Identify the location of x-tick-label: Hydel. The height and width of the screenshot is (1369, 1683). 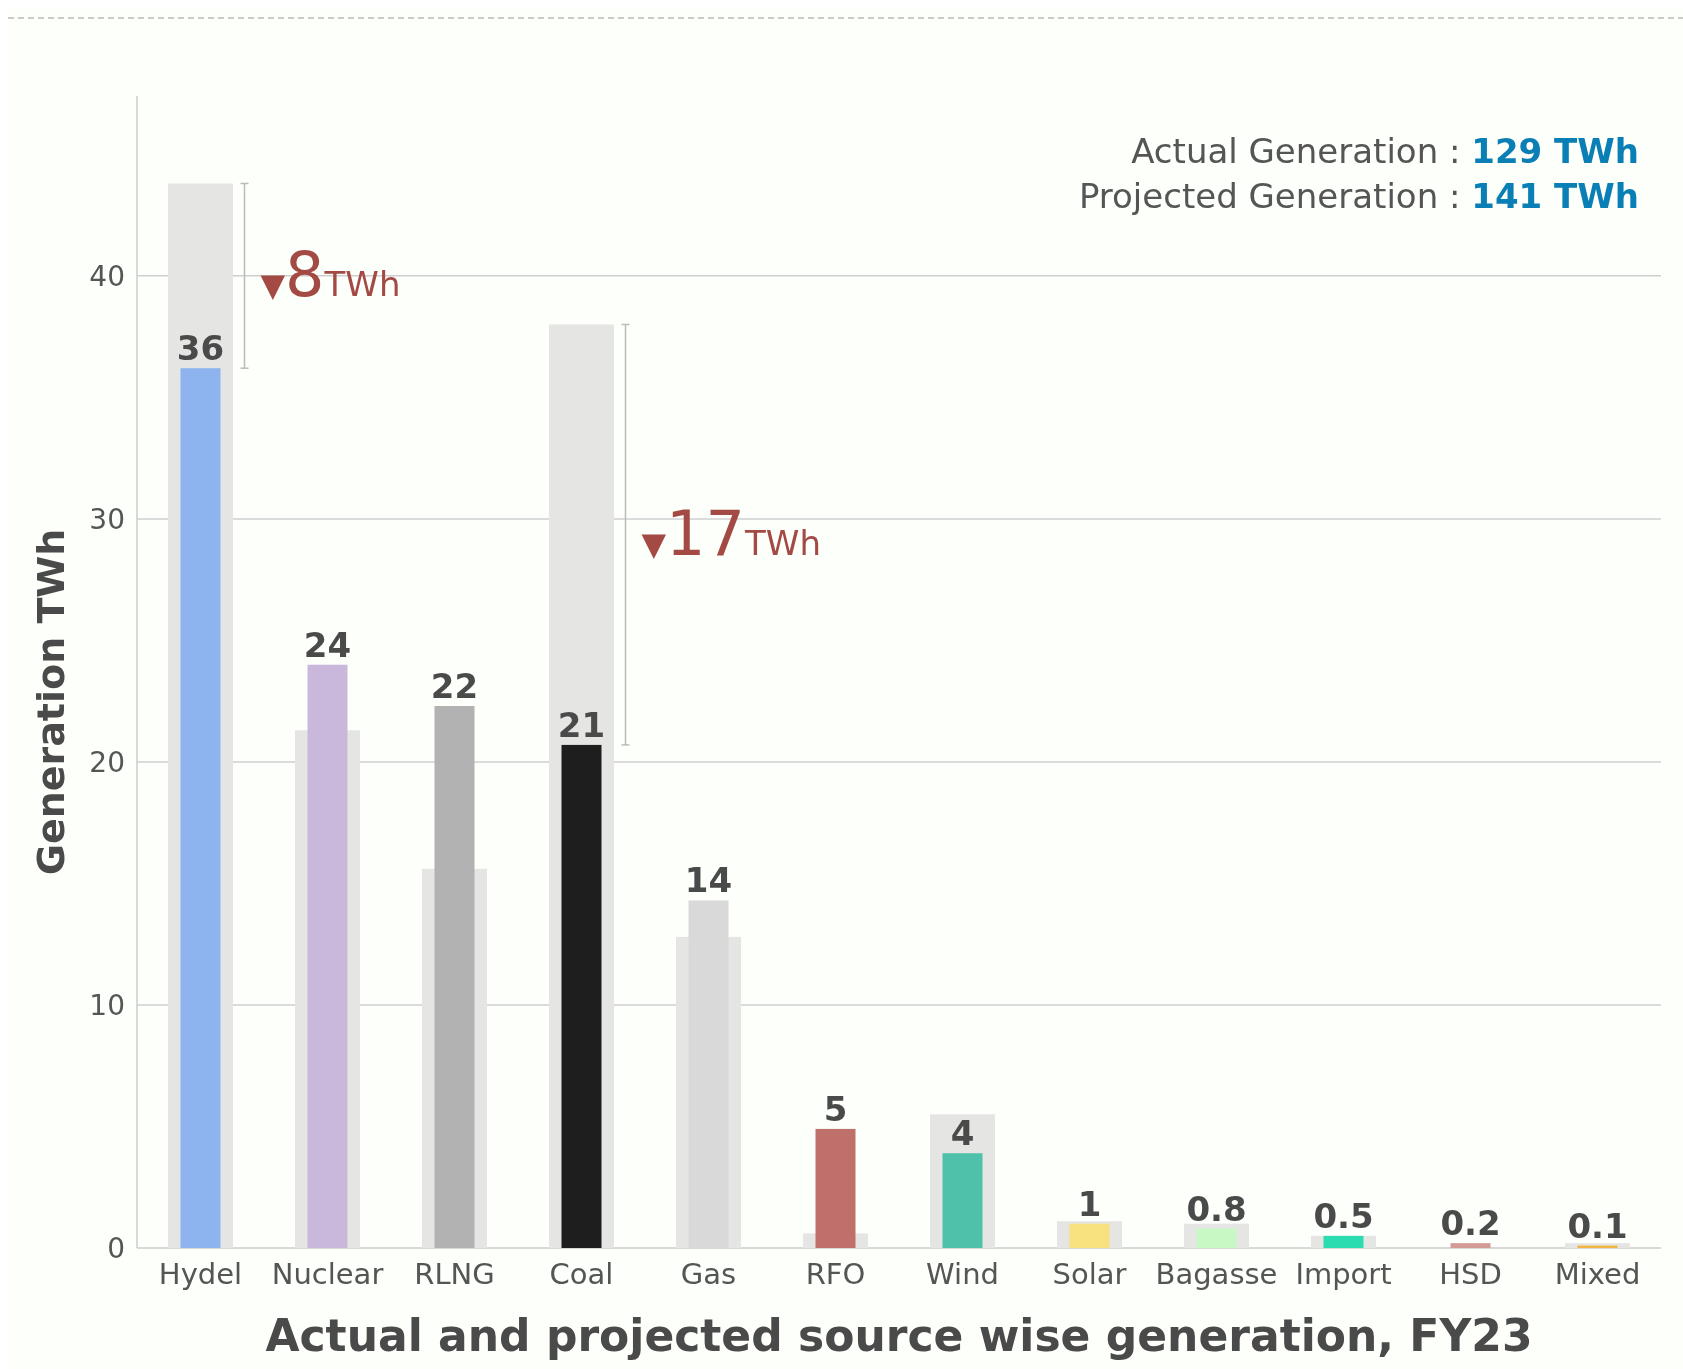
(200, 1274).